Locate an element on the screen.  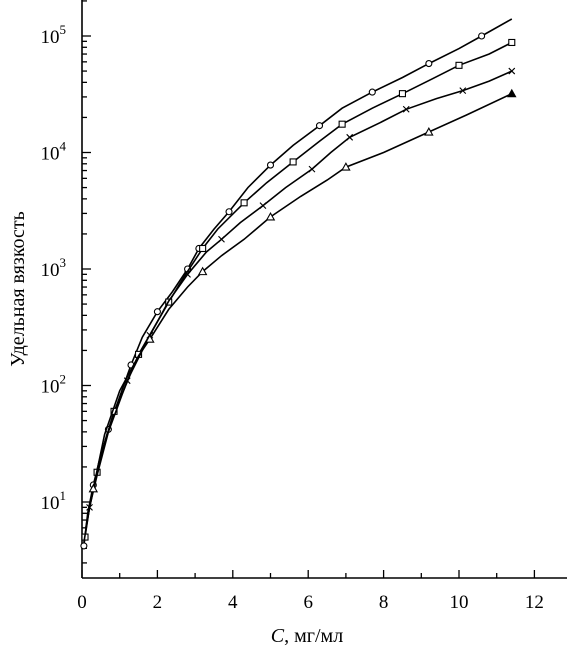
y-tick-label: 10⁴ is located at coordinates (54, 152).